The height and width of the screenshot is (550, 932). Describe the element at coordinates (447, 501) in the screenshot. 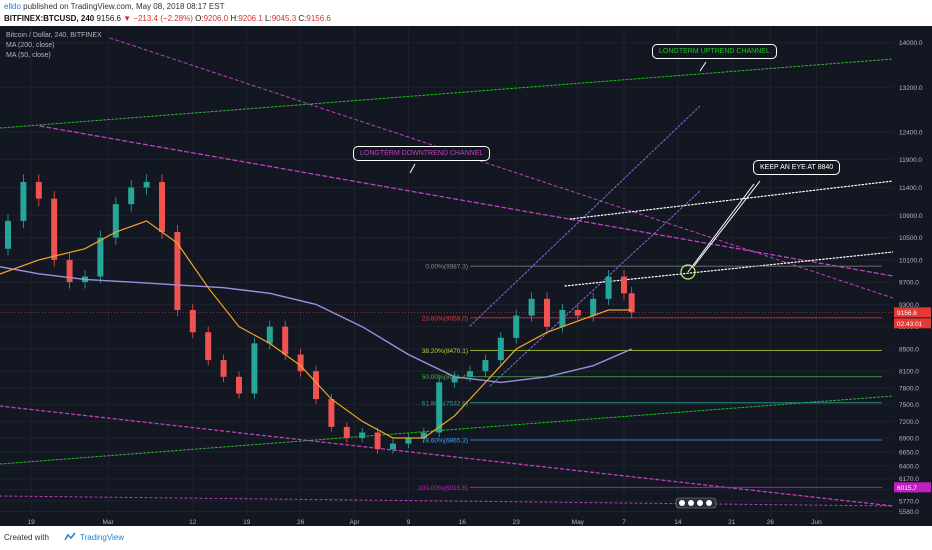

I see `downtrend-channel-base` at that location.